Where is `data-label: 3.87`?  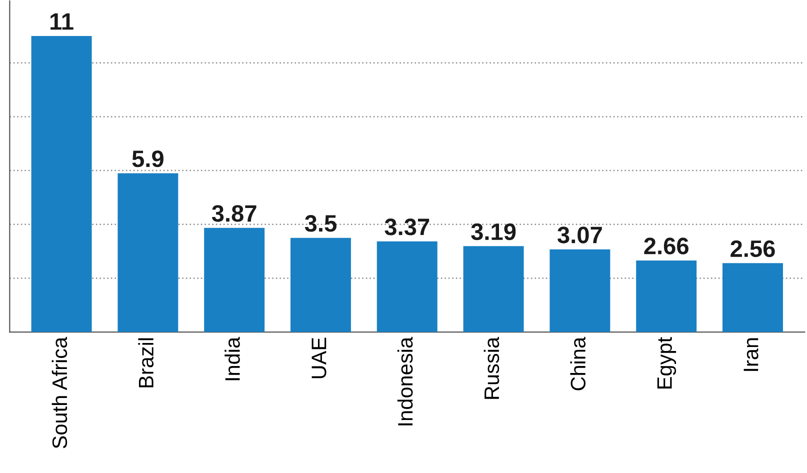 data-label: 3.87 is located at coordinates (234, 213).